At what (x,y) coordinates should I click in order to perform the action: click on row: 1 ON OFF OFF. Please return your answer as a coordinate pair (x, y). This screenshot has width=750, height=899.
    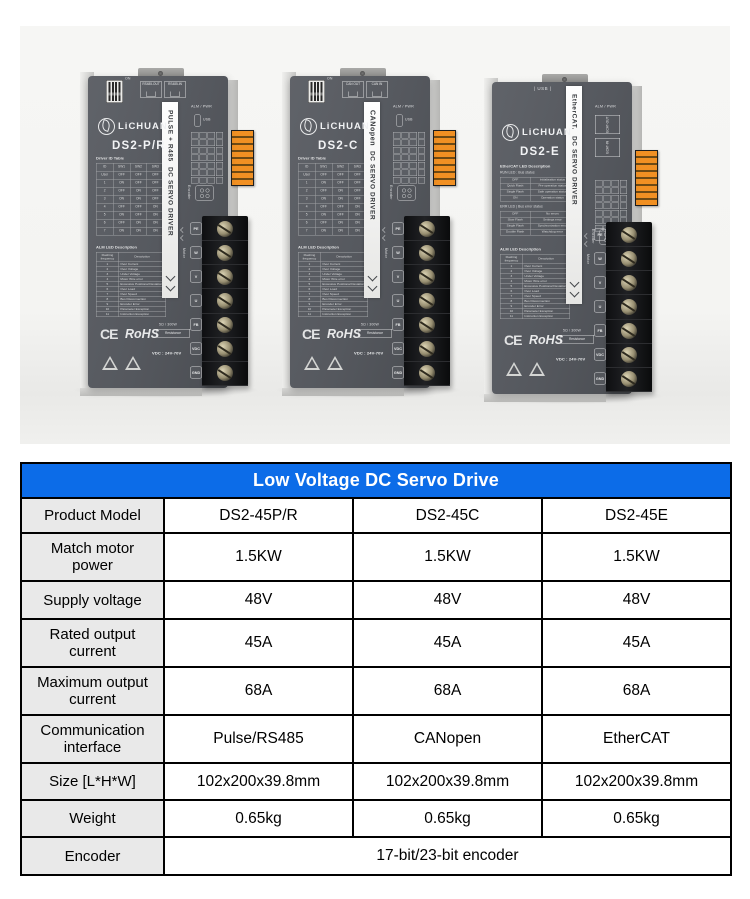
    Looking at the image, I should click on (130, 183).